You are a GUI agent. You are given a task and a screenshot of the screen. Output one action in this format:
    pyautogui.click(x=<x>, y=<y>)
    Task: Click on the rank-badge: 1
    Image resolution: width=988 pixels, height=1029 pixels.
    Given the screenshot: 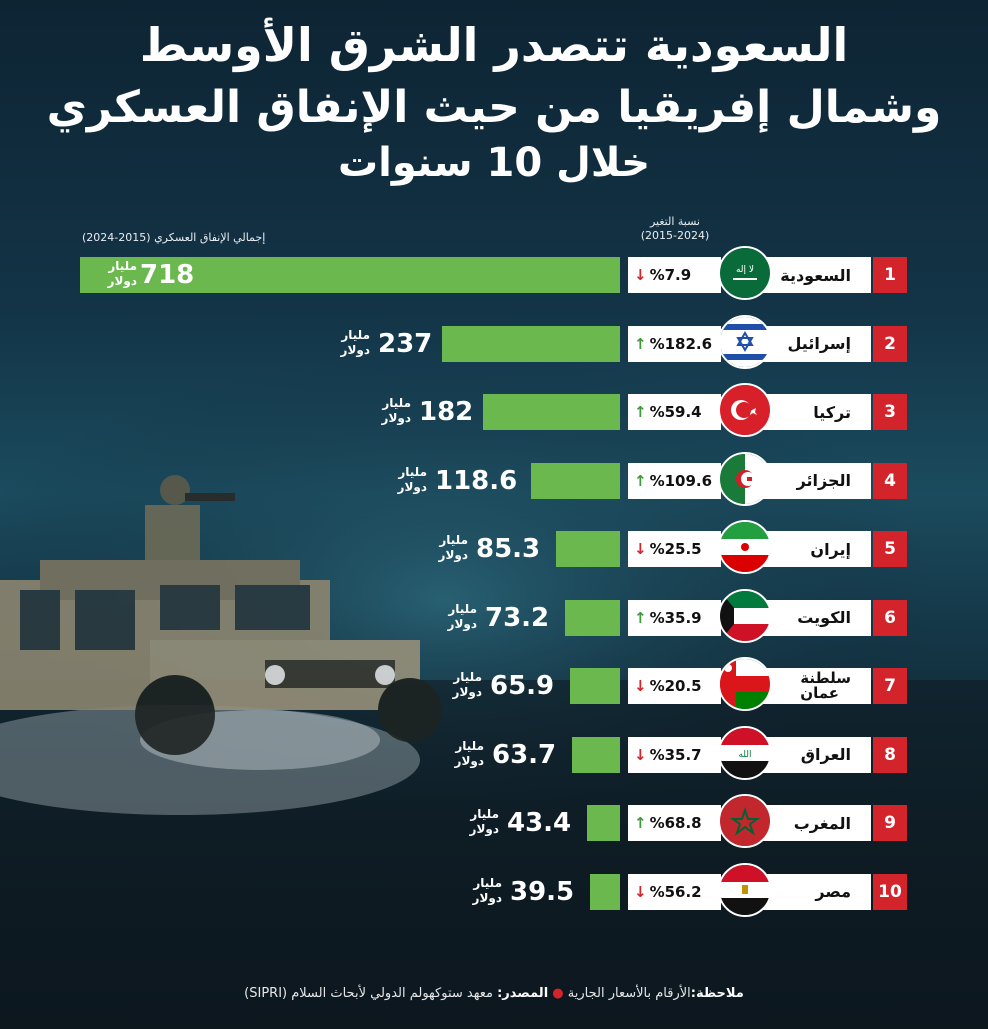 What is the action you would take?
    pyautogui.click(x=890, y=275)
    